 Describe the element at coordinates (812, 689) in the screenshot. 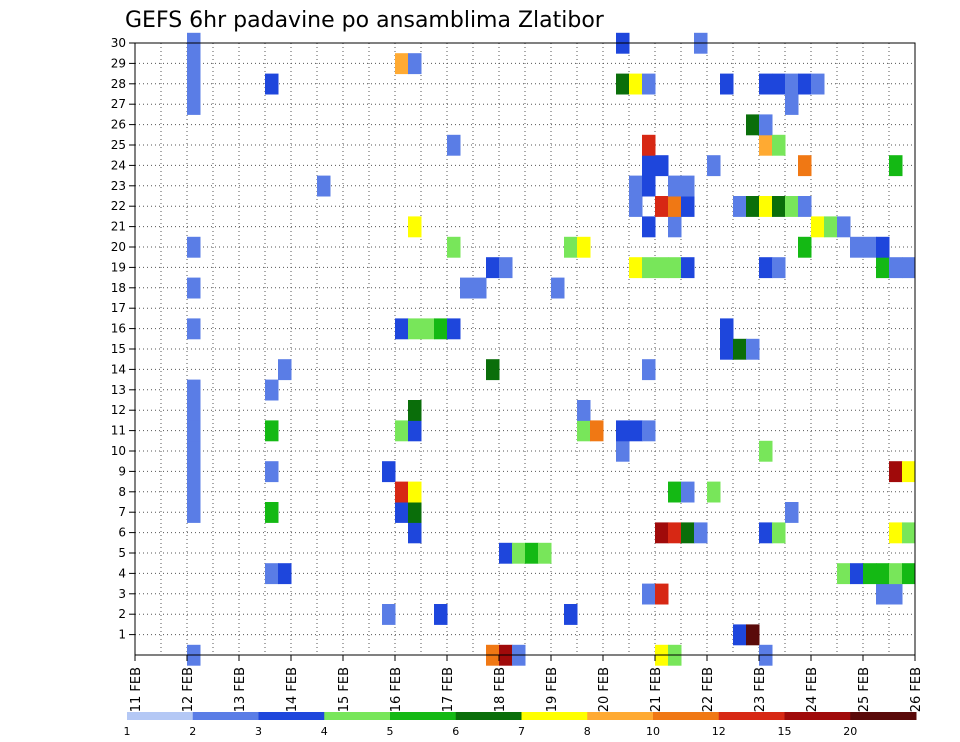

I see `x-tick-label: 24 FEB` at that location.